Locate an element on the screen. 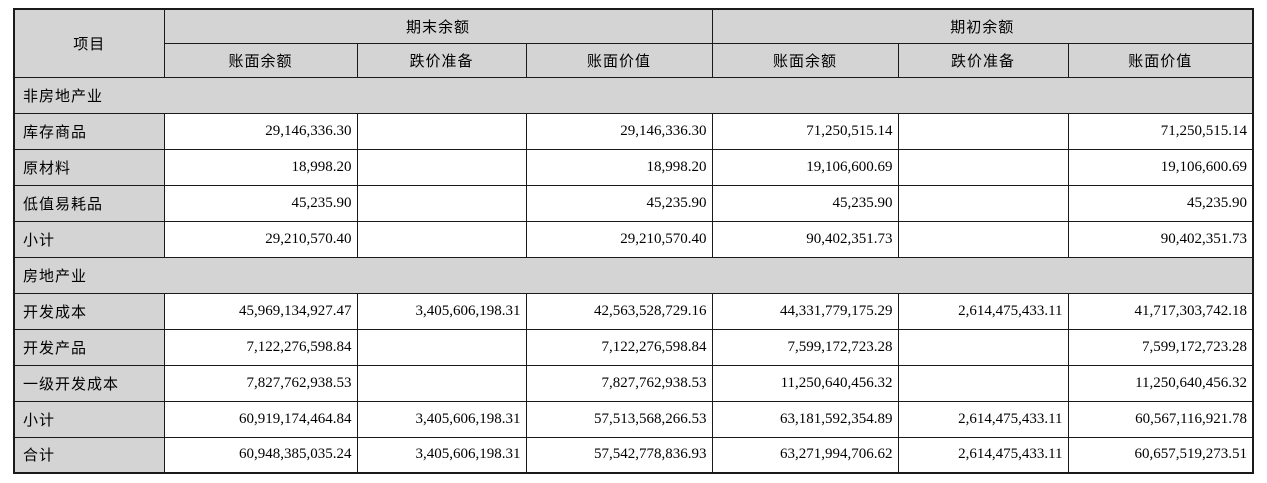 Image resolution: width=1267 pixels, height=483 pixels. value-cell: 45,969,134,927.47 is located at coordinates (260, 311).